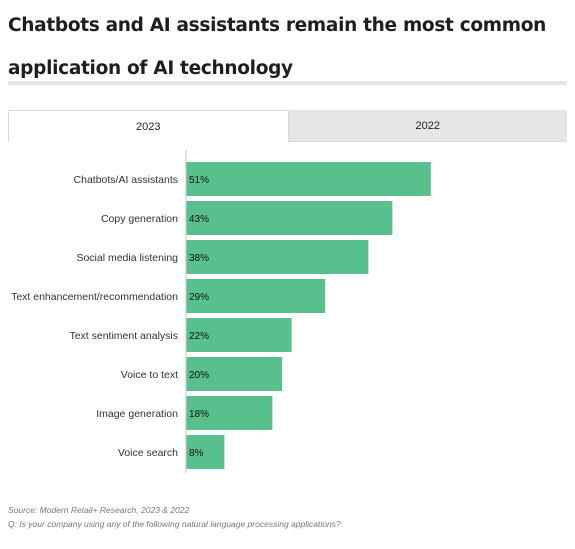  I want to click on category-label-copy-generation: Copy generation, so click(139, 219).